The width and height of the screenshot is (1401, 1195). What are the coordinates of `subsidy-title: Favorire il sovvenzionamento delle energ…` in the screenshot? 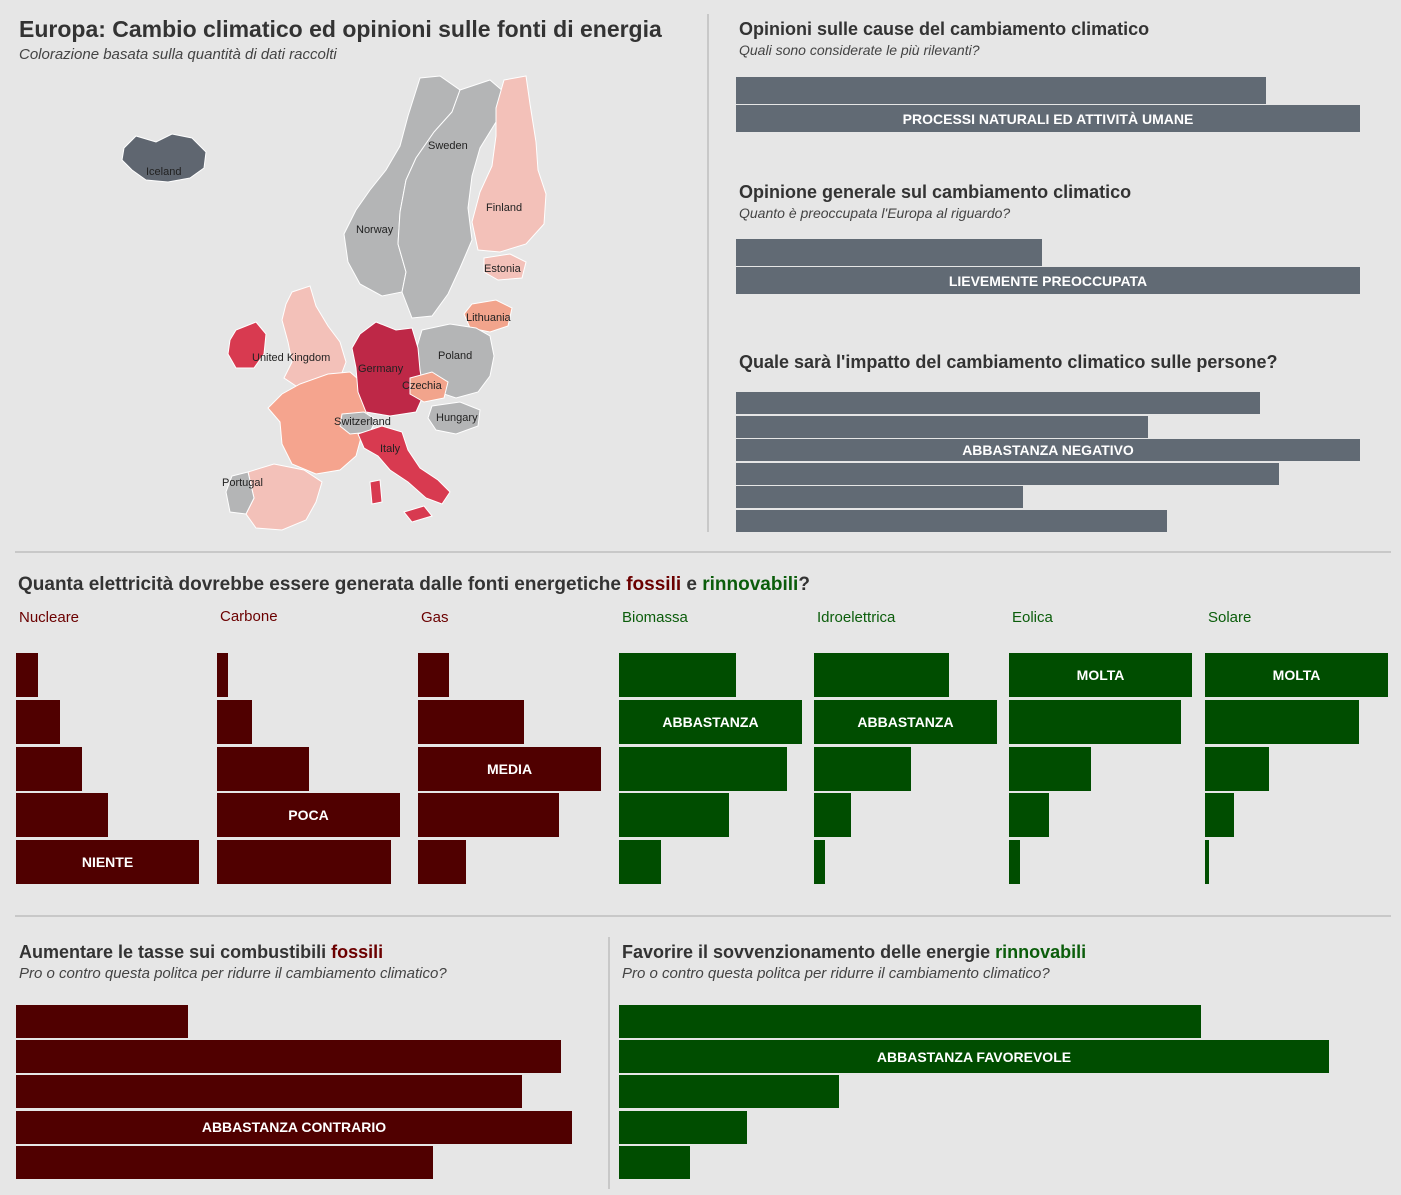 It's located at (854, 952).